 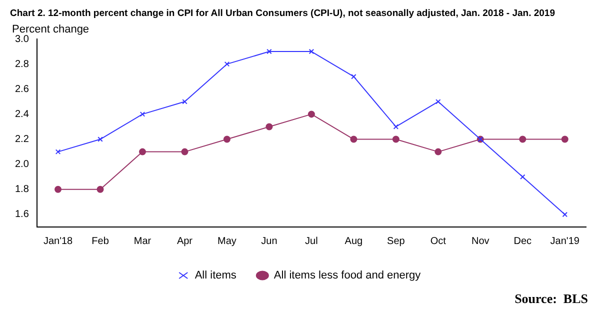 I want to click on x-tick-label: Aug, so click(x=353, y=241).